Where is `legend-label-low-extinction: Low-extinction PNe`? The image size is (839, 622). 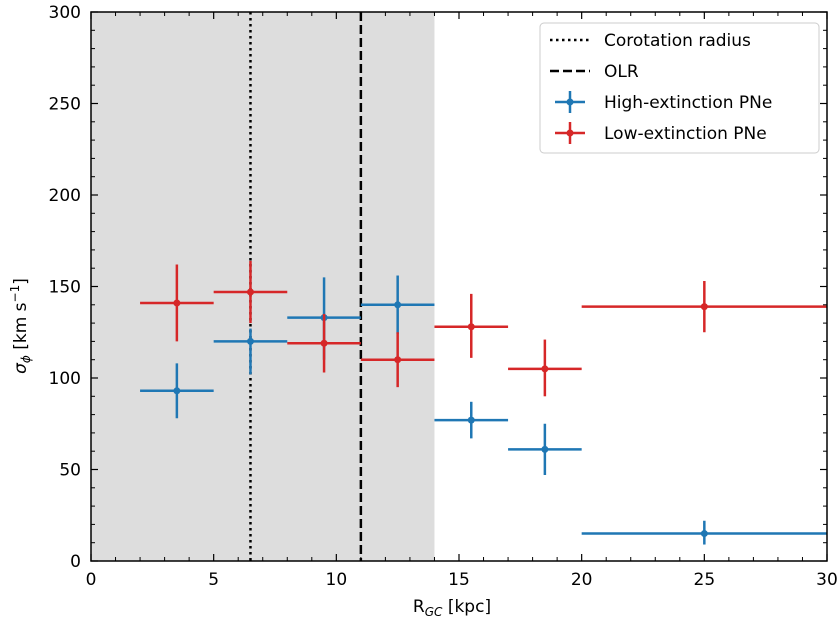
legend-label-low-extinction: Low-extinction PNe is located at coordinates (685, 134).